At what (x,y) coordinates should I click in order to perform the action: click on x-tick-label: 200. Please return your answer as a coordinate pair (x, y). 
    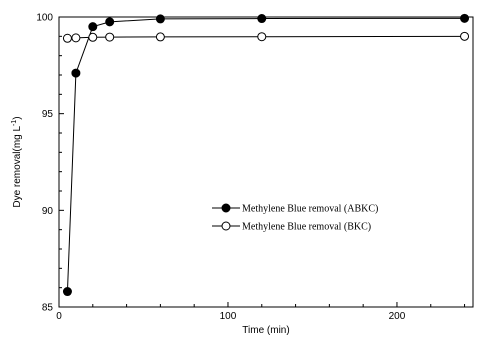
    Looking at the image, I should click on (397, 316).